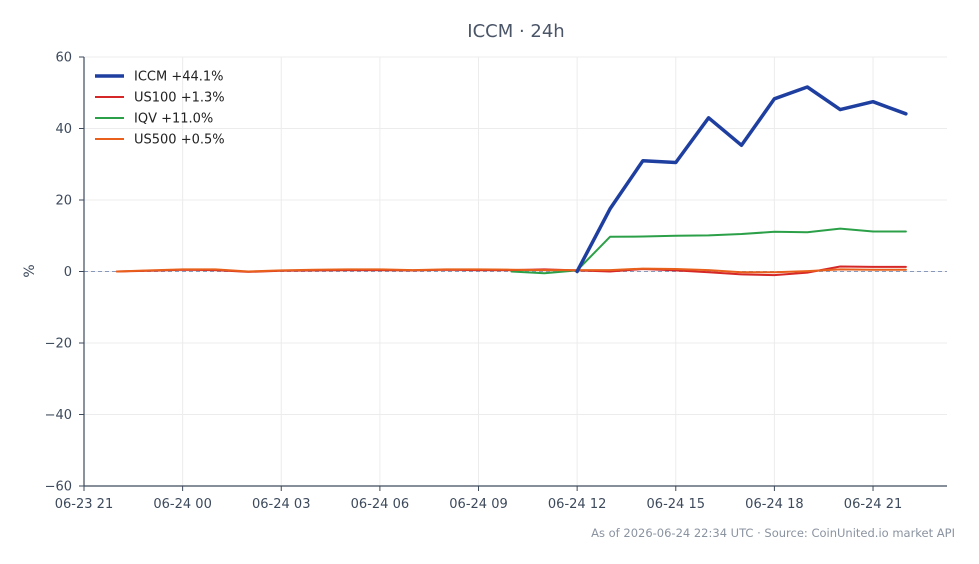 This screenshot has width=979, height=564. I want to click on legend-label: US100 +1.3%, so click(179, 98).